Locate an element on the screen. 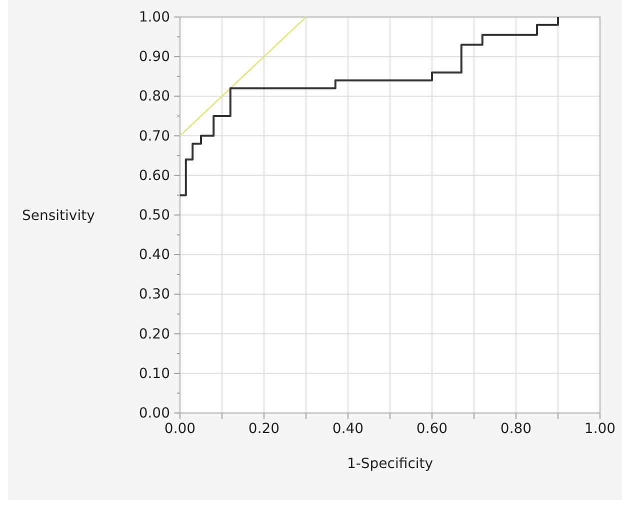  x-tick-label: 0.00 is located at coordinates (180, 428).